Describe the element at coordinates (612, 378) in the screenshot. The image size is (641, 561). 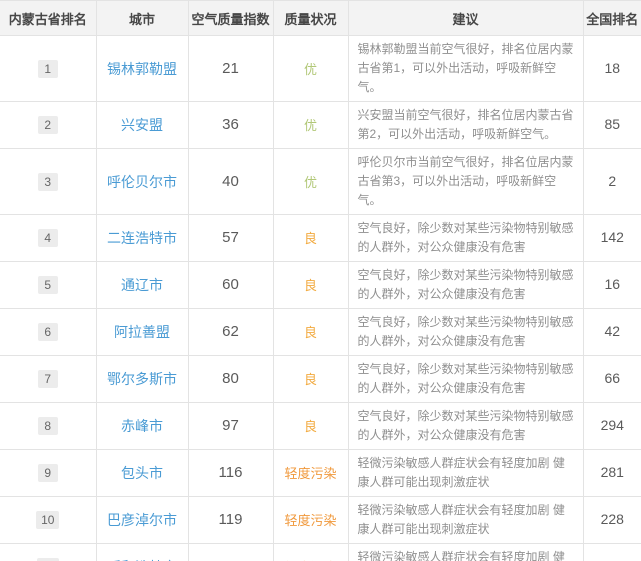
I see `national-rank: 66` at that location.